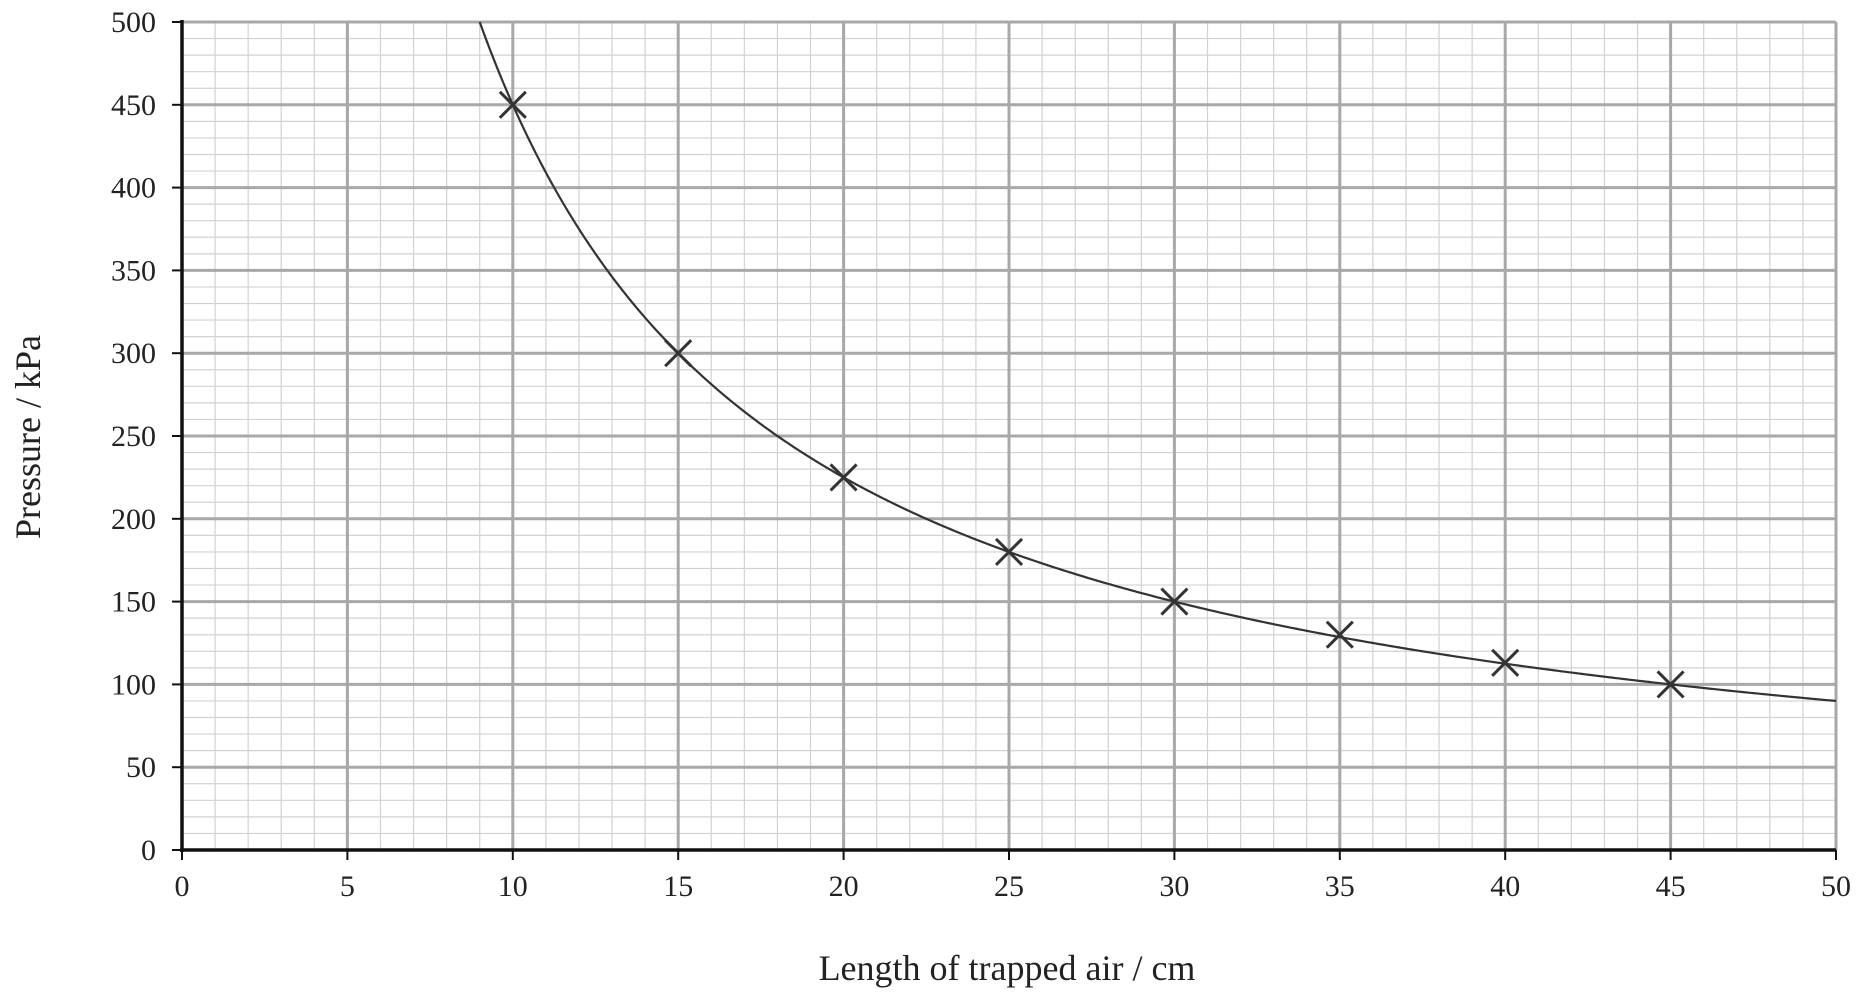 This screenshot has width=1856, height=995. What do you see at coordinates (133, 270) in the screenshot?
I see `y-tick-label: 350` at bounding box center [133, 270].